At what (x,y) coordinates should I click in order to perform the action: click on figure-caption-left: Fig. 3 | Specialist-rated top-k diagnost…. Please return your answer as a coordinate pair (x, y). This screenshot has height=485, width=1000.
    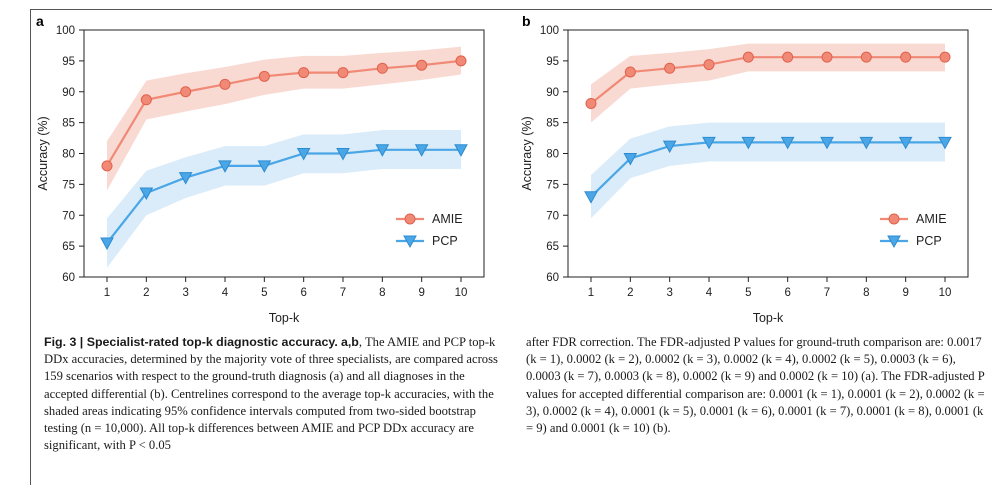
    Looking at the image, I should click on (271, 394).